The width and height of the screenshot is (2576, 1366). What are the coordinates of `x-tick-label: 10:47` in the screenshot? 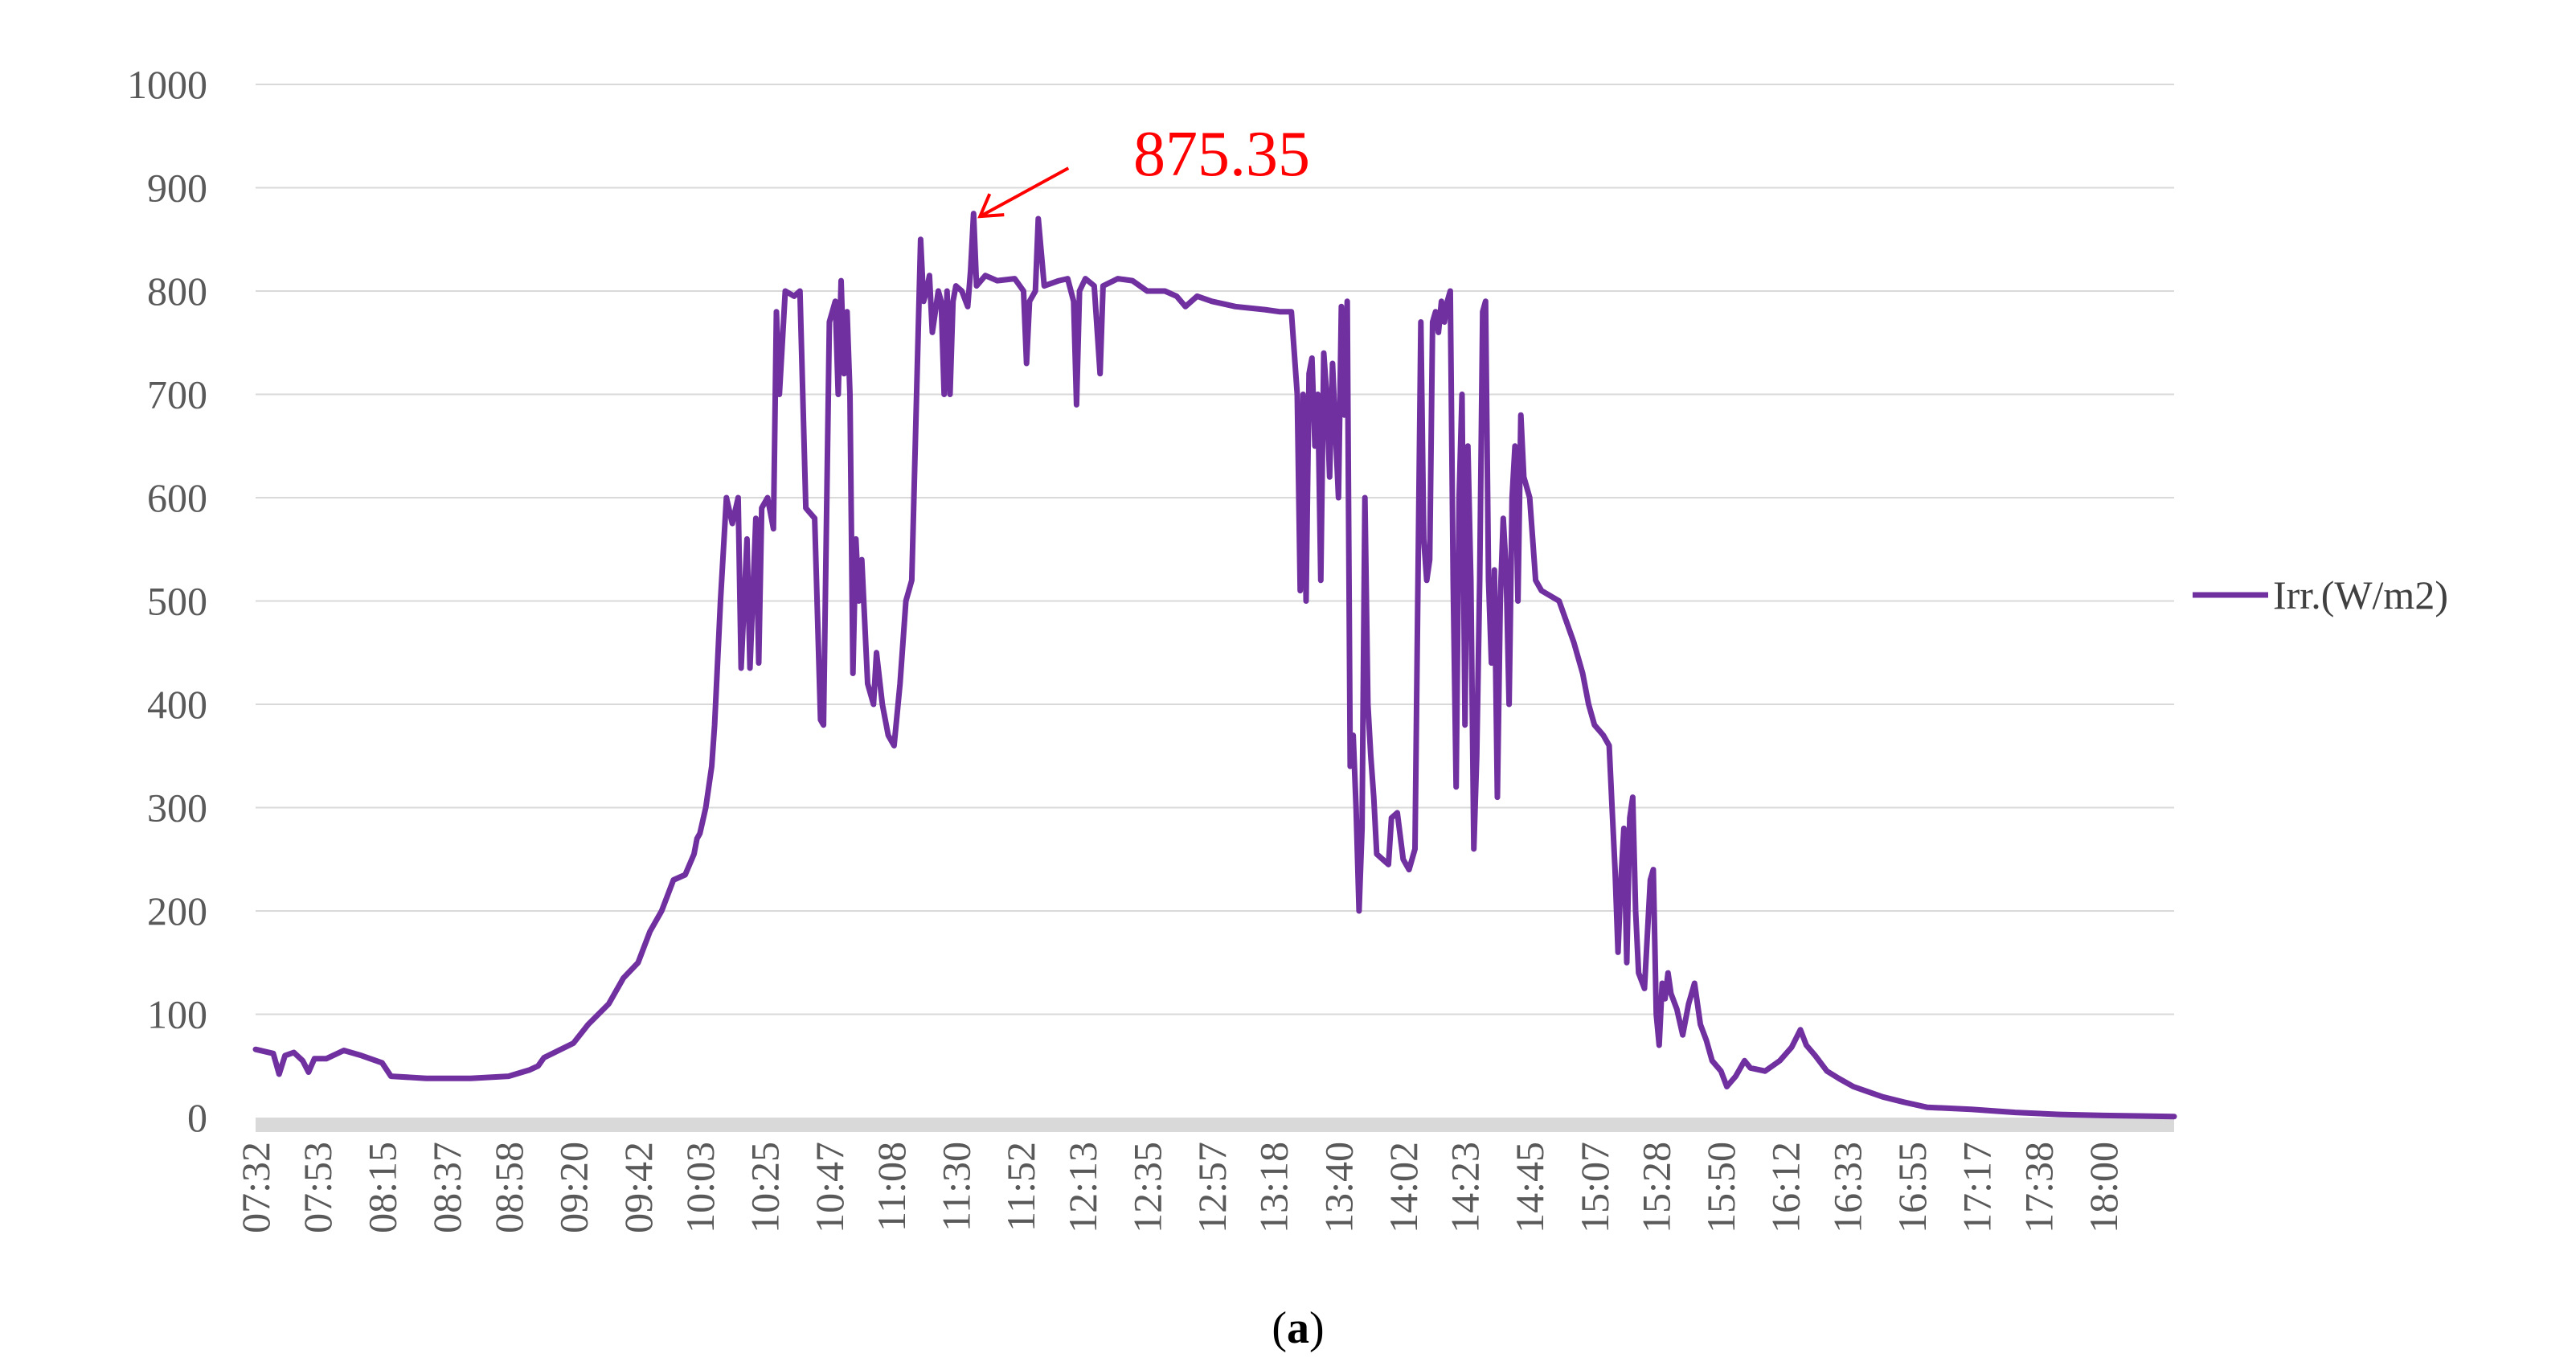 It's located at (829, 1187).